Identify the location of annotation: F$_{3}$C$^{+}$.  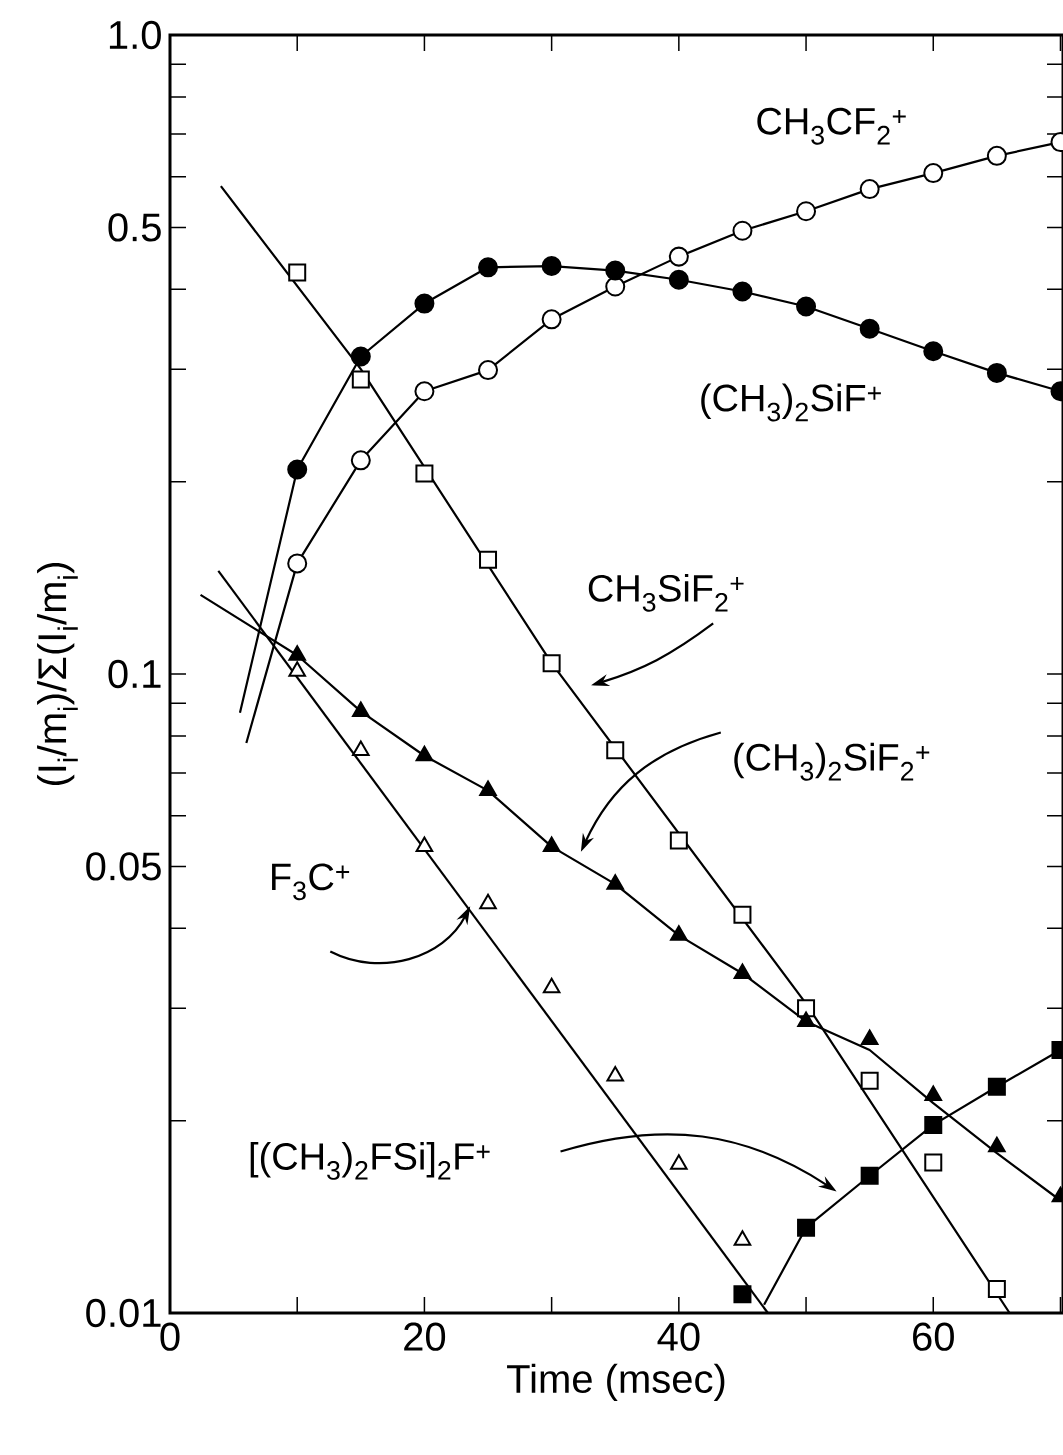
(311, 882).